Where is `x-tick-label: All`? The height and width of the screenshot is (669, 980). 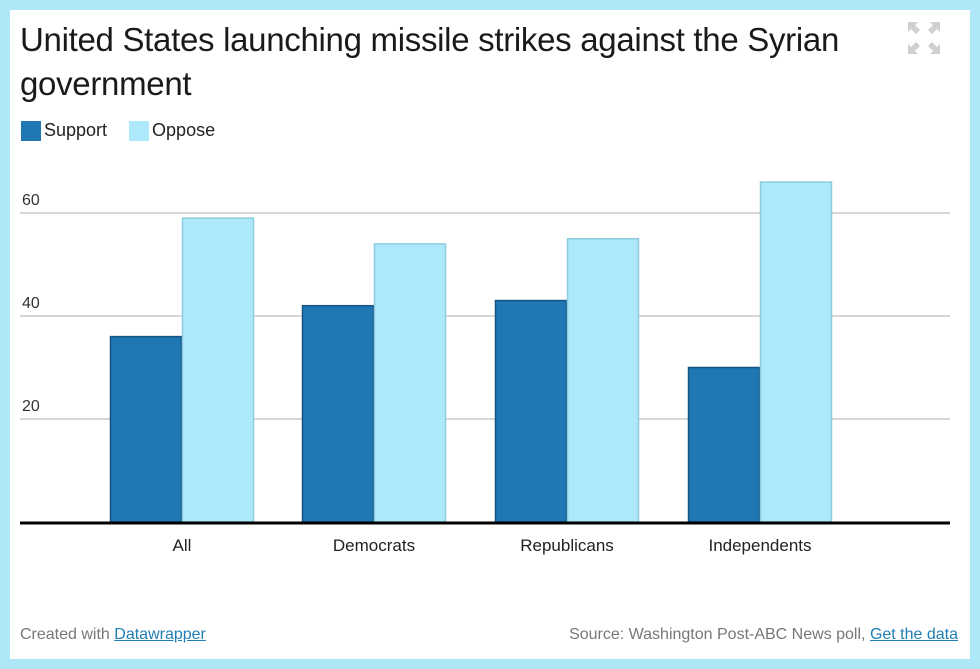 x-tick-label: All is located at coordinates (182, 545).